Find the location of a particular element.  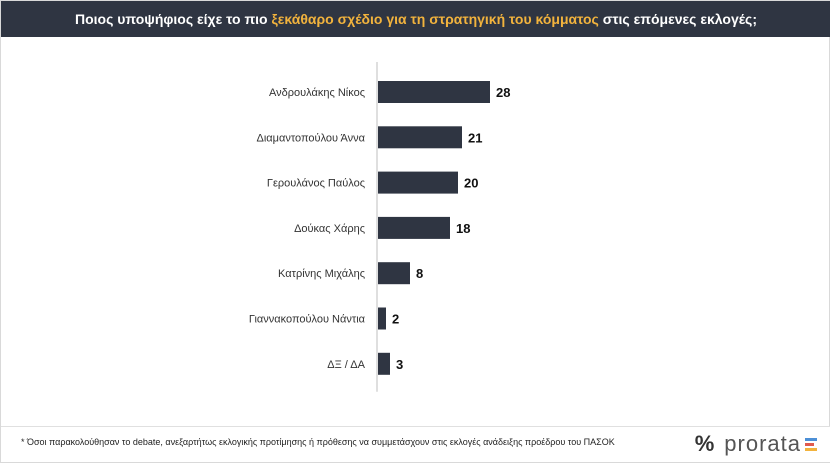

category-label: Ανδρουλάκης Νίκος is located at coordinates (317, 93).